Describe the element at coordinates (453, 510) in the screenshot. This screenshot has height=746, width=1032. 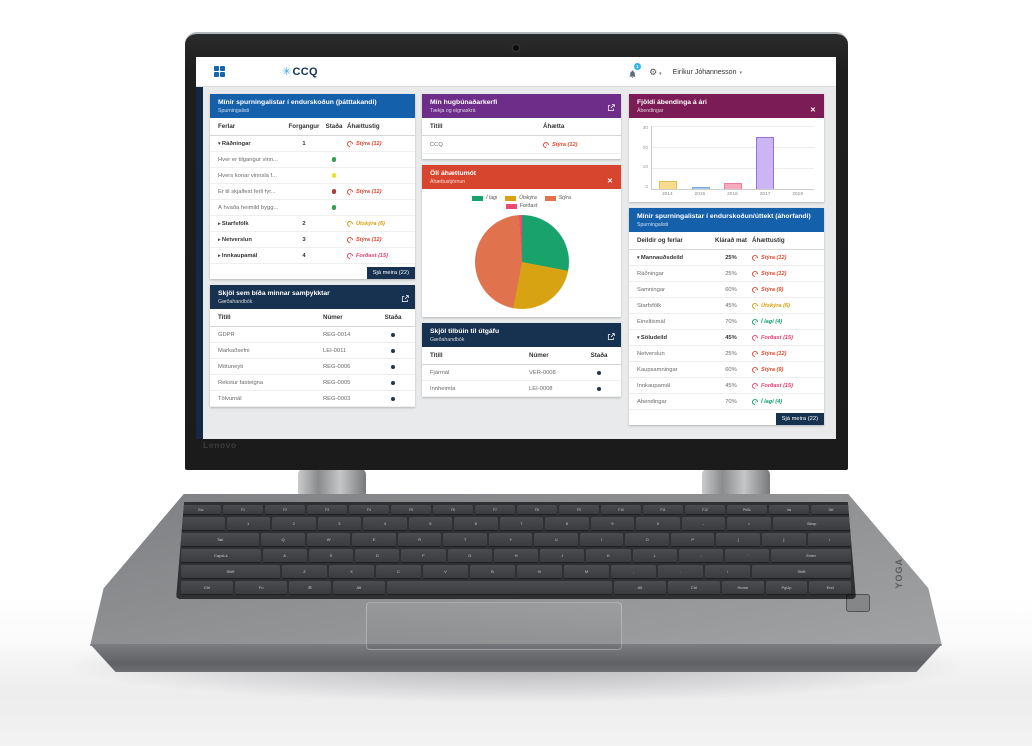
I see `keyboard-key: F6` at that location.